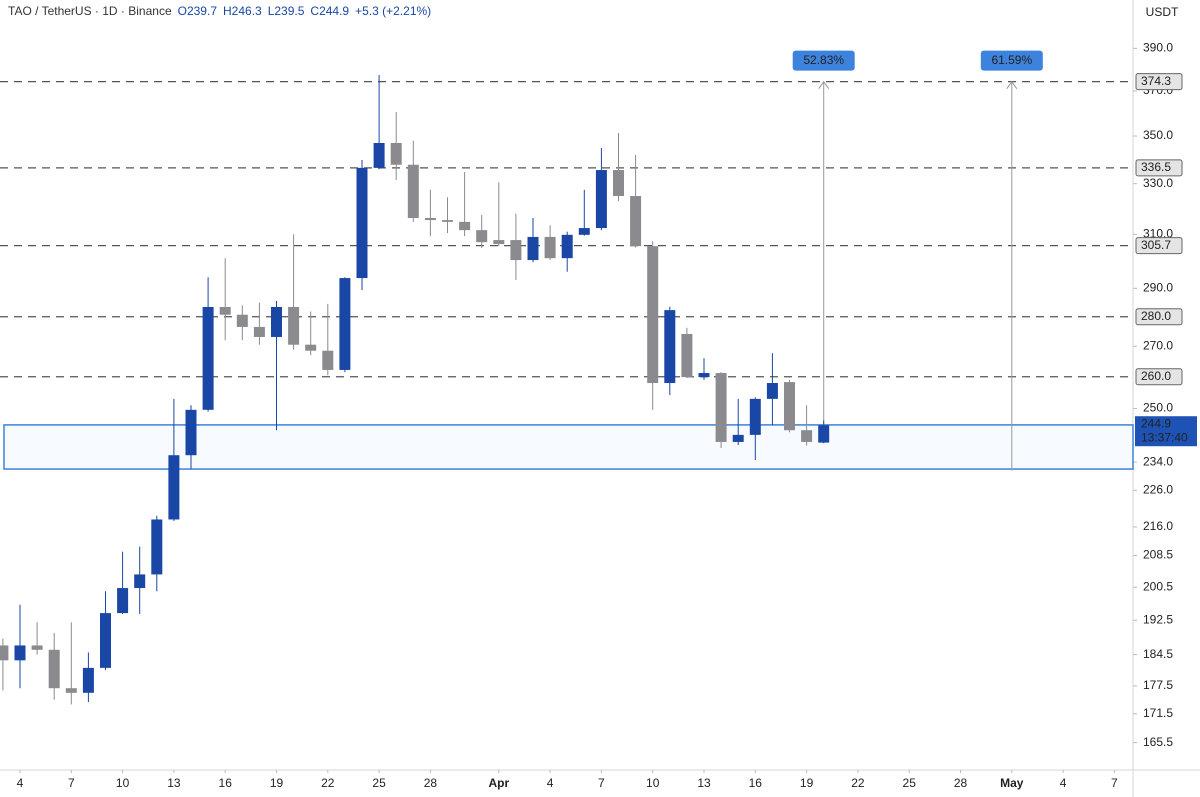  What do you see at coordinates (1158, 619) in the screenshot?
I see `y-tick-label: 192.5` at bounding box center [1158, 619].